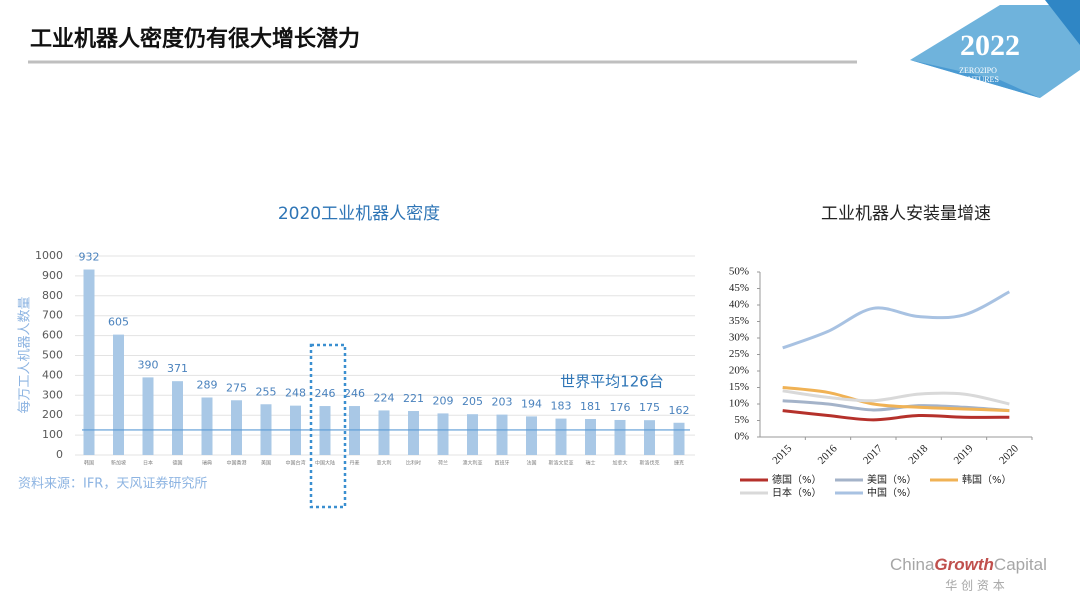 This screenshot has height=603, width=1080. Describe the element at coordinates (118, 322) in the screenshot. I see `value-label: 605` at that location.